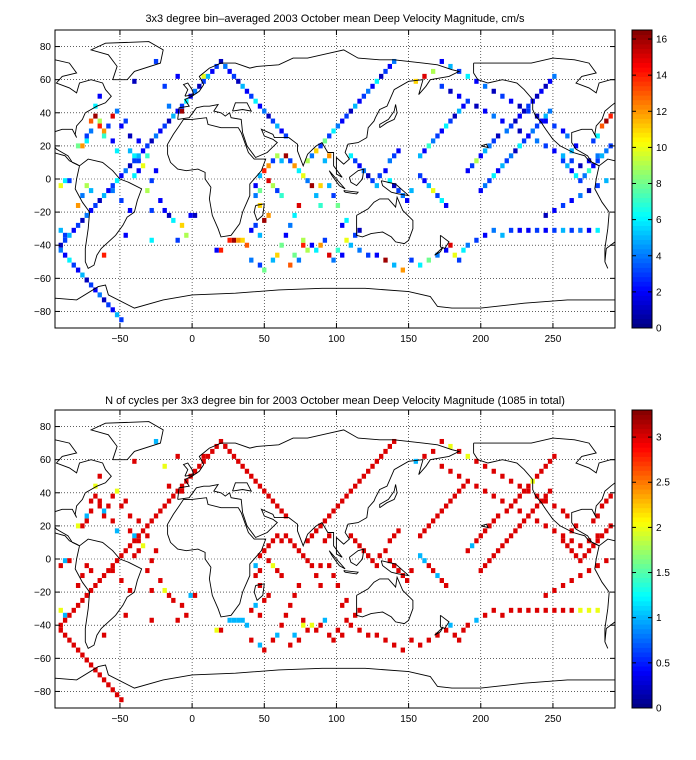  I want to click on x-tick-label: 200, so click(480, 719).